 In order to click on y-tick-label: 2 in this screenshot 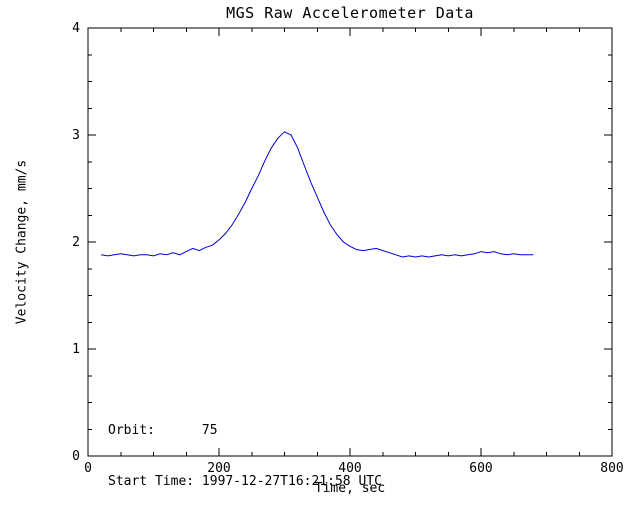, I will do `click(76, 242)`.